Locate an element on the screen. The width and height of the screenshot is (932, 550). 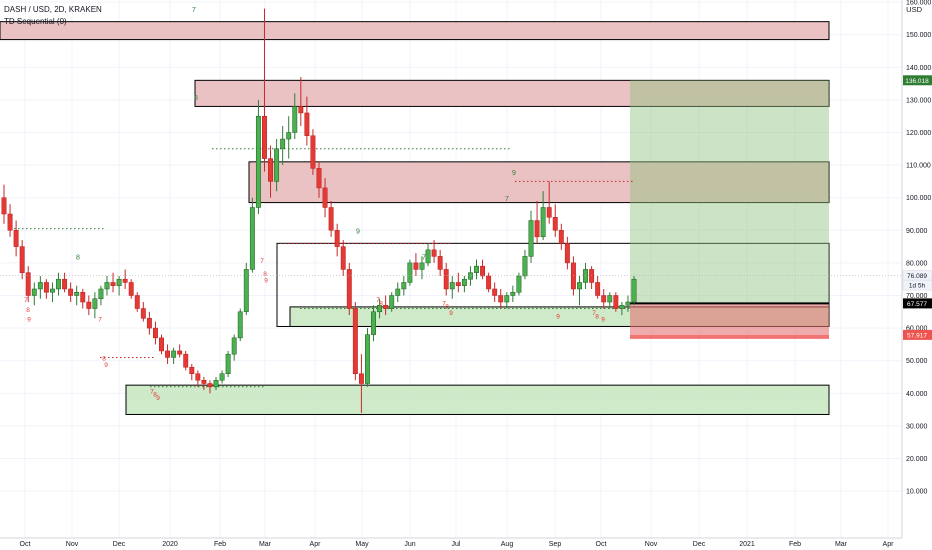
price-label: 57.917 is located at coordinates (917, 334).